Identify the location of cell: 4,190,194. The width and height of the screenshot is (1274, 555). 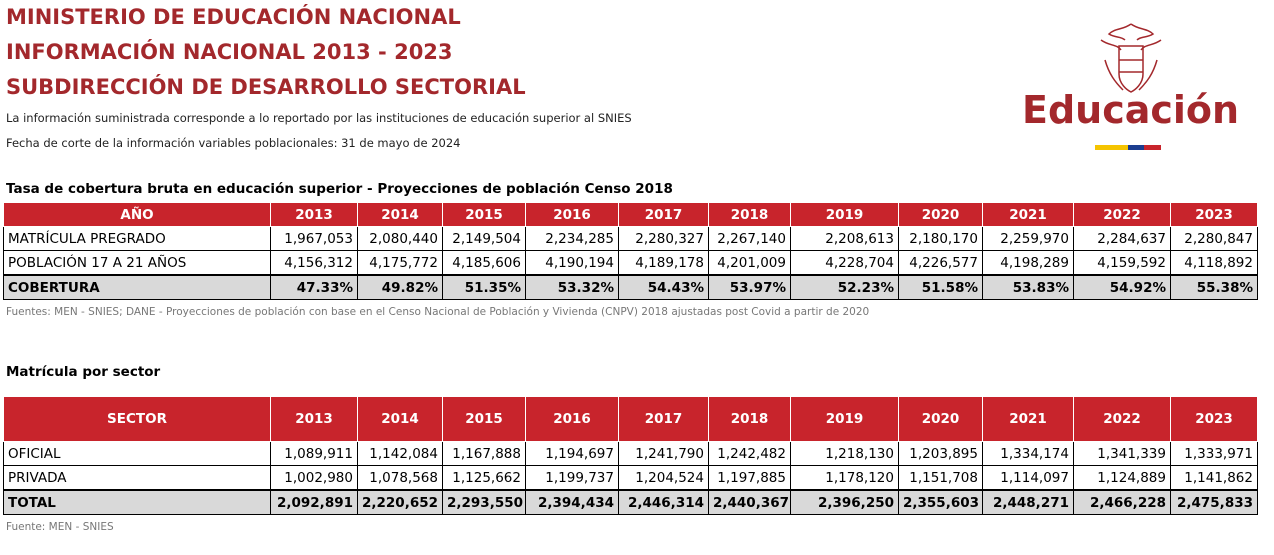
(572, 263).